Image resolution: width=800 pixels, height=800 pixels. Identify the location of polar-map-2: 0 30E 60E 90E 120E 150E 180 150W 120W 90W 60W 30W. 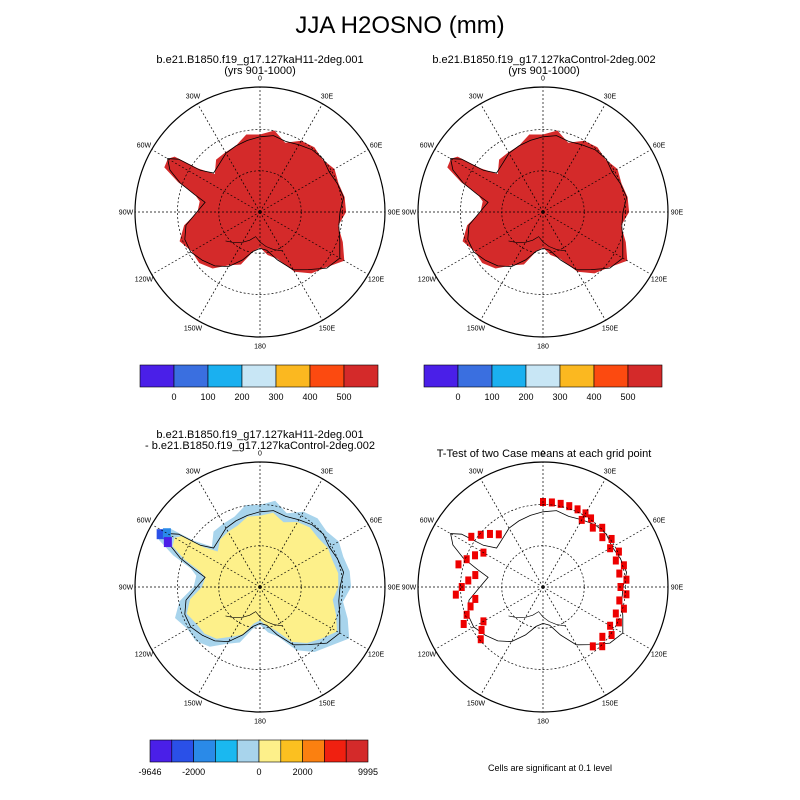
(543, 213).